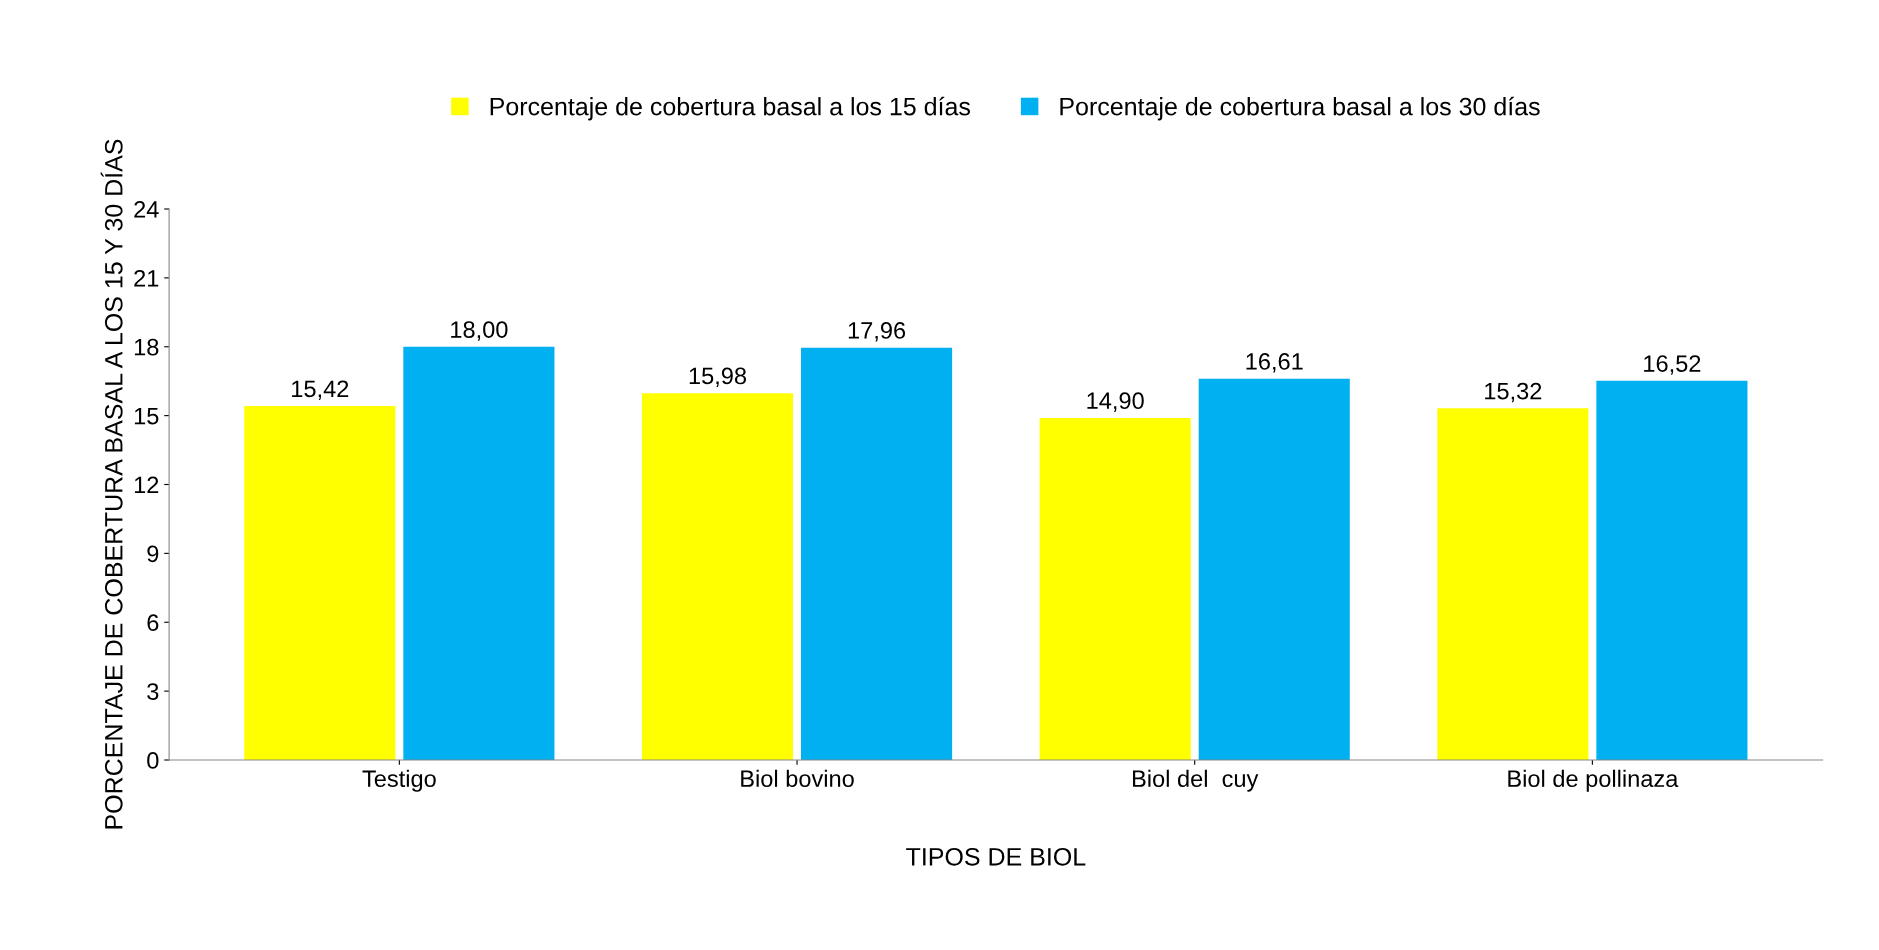  Describe the element at coordinates (320, 390) in the screenshot. I see `data-label: 15,42` at that location.